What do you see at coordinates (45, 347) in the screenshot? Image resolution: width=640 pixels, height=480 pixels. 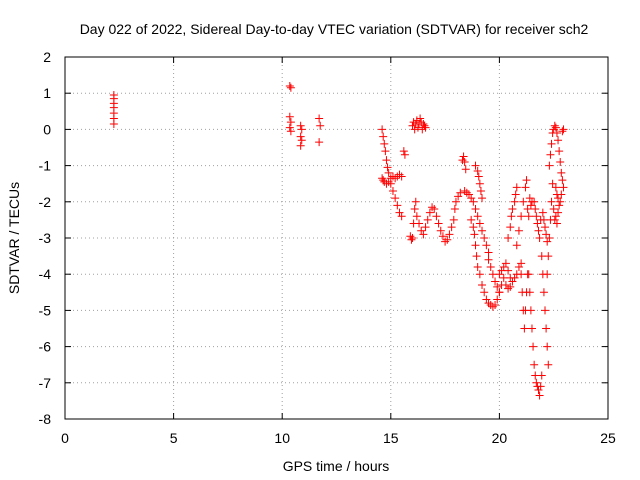 I see `y-tick-label: -6` at bounding box center [45, 347].